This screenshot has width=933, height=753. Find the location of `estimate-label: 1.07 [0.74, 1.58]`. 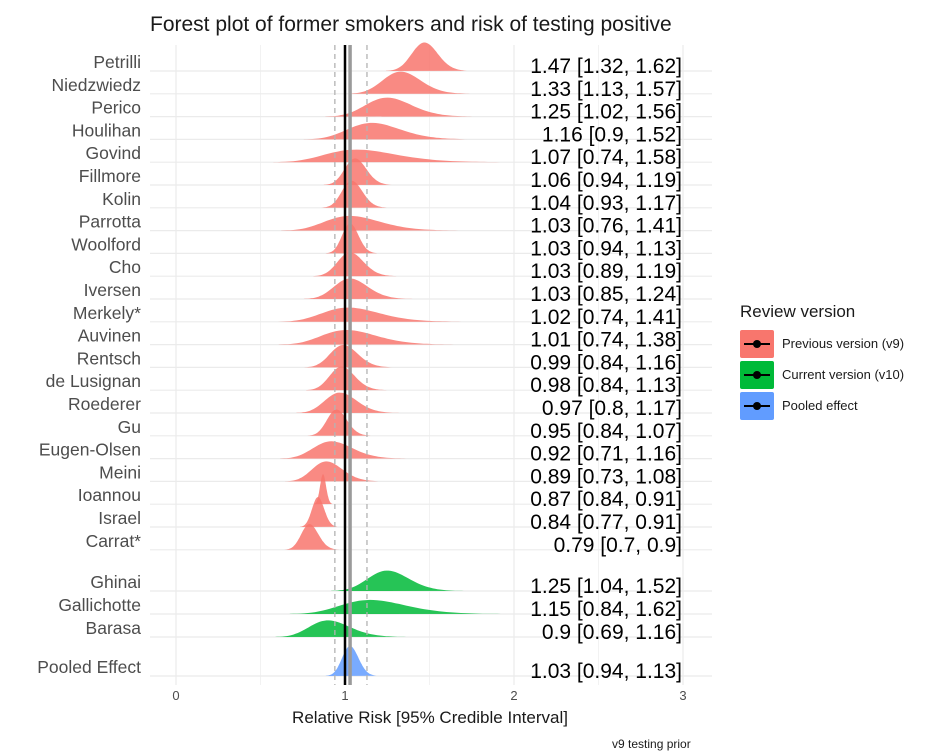

estimate-label: 1.07 [0.74, 1.58] is located at coordinates (606, 157).